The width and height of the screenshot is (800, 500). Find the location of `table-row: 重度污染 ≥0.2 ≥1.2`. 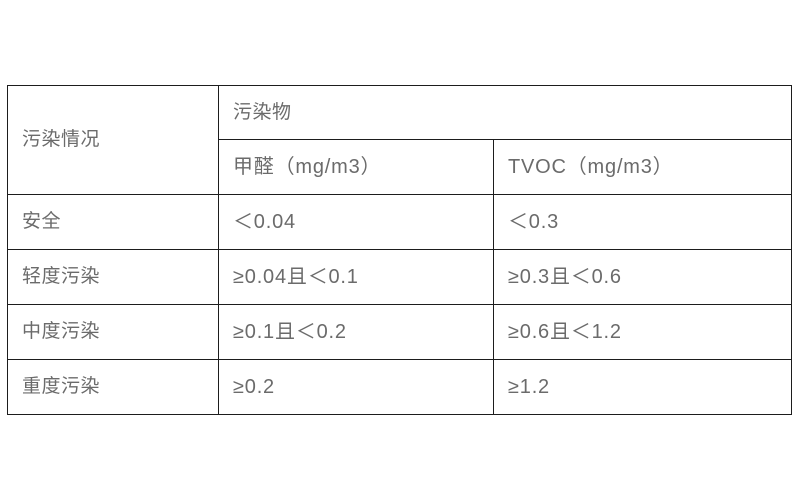

table-row: 重度污染 ≥0.2 ≥1.2 is located at coordinates (400, 387).